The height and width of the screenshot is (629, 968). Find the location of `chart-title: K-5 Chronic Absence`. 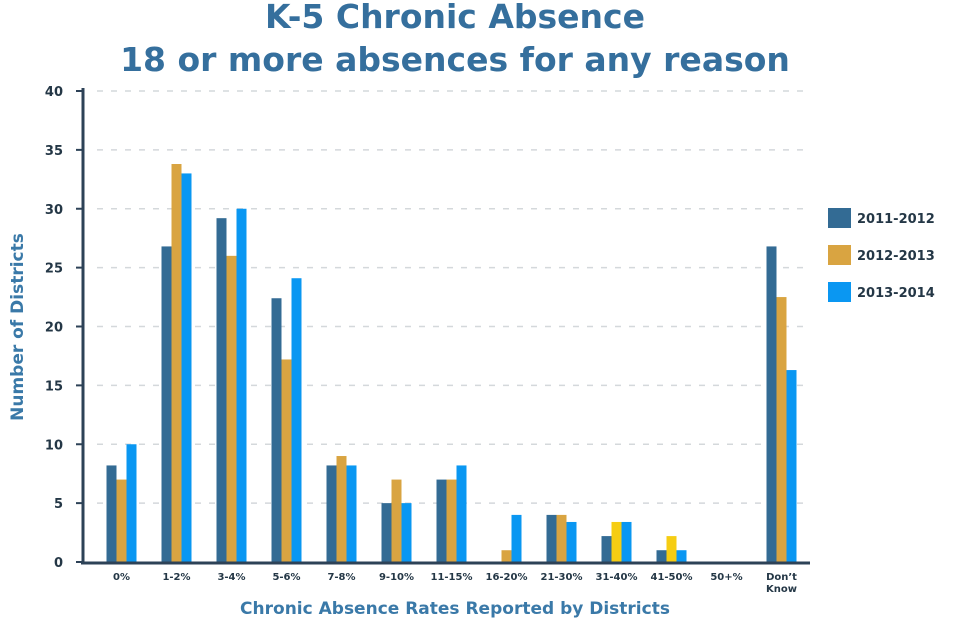

chart-title: K-5 Chronic Absence is located at coordinates (455, 18).